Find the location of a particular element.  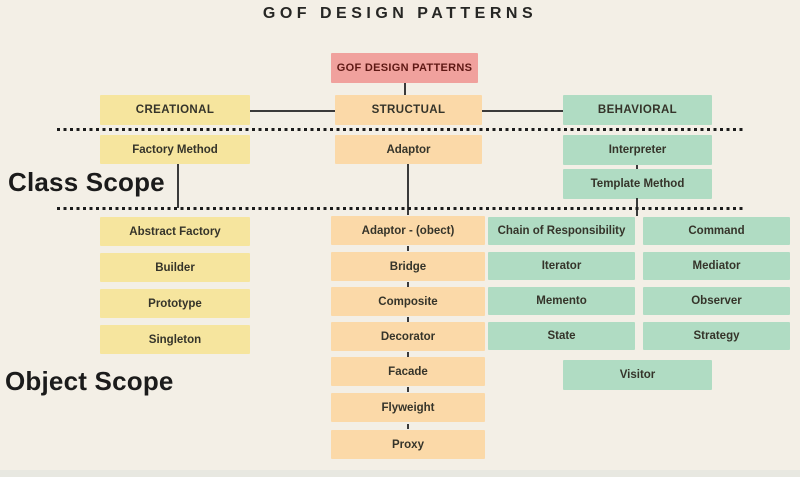

connector-structural-behavioral is located at coordinates (522, 111).